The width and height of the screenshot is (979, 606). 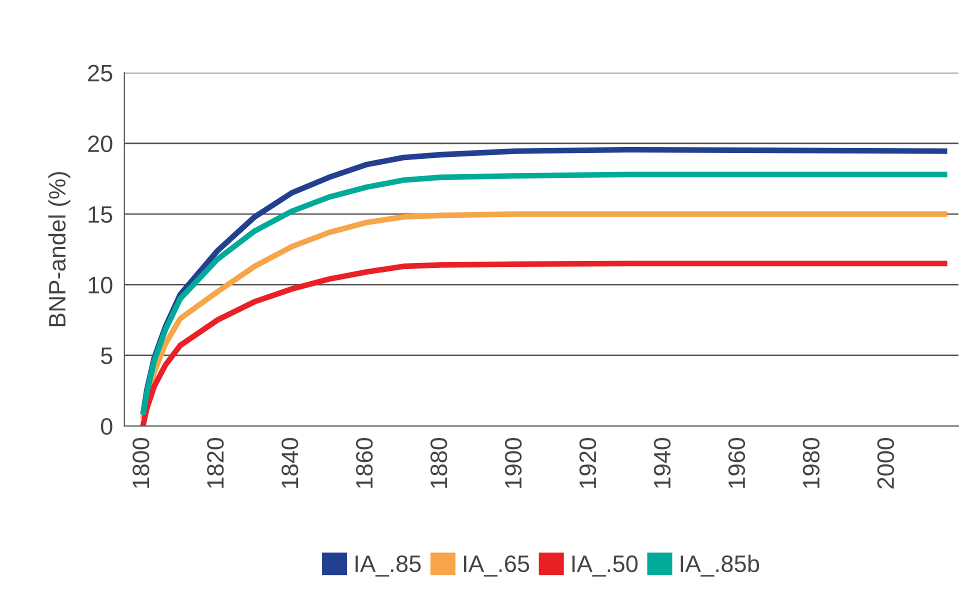 What do you see at coordinates (513, 463) in the screenshot?
I see `x-tick-label: 1900` at bounding box center [513, 463].